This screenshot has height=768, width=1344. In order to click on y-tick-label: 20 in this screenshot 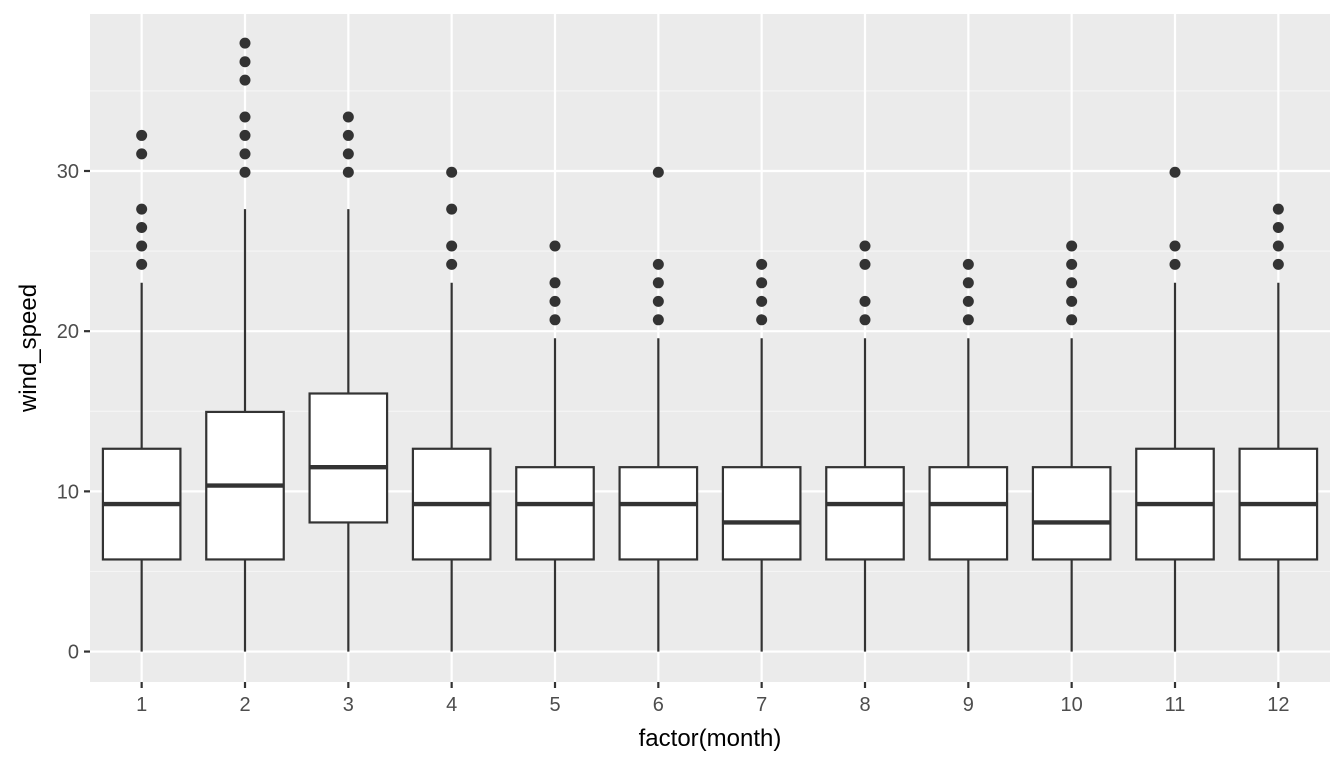, I will do `click(68, 332)`.